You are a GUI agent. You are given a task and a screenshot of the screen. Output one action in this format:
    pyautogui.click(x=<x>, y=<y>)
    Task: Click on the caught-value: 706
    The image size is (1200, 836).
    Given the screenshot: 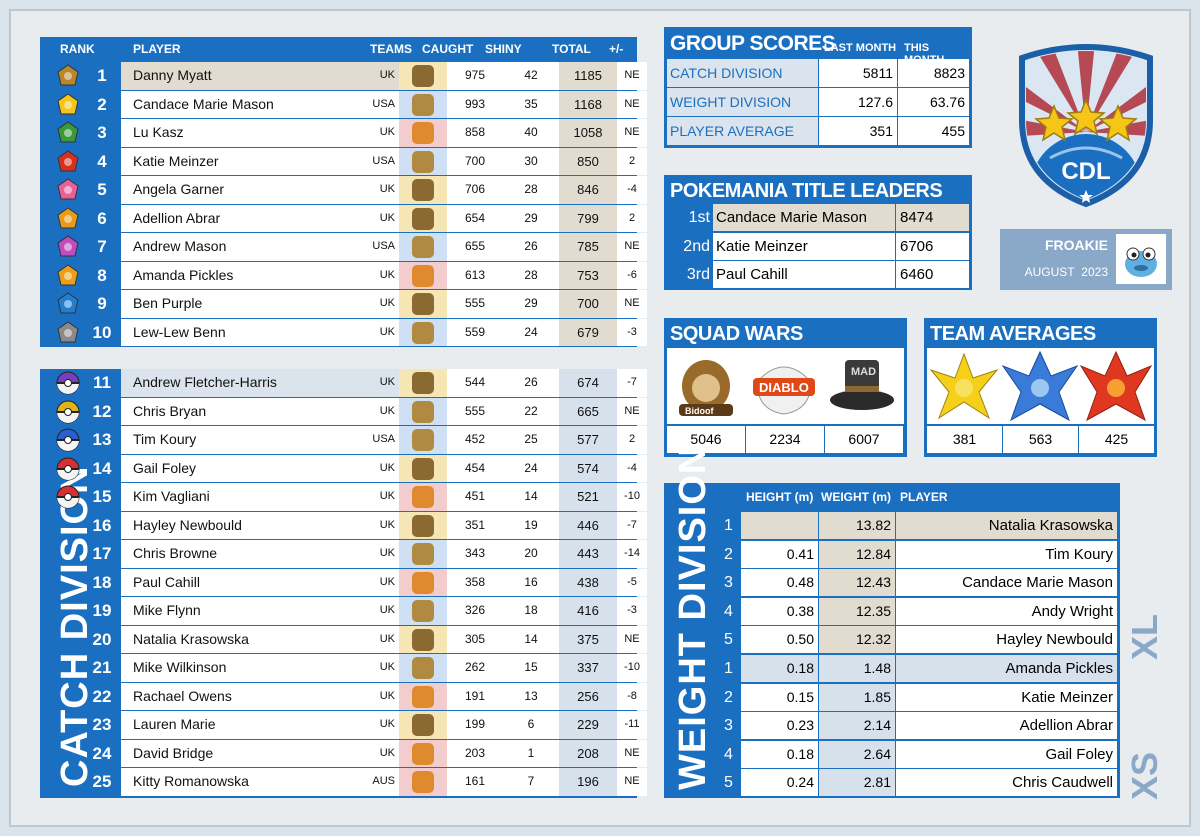 What is the action you would take?
    pyautogui.click(x=475, y=190)
    